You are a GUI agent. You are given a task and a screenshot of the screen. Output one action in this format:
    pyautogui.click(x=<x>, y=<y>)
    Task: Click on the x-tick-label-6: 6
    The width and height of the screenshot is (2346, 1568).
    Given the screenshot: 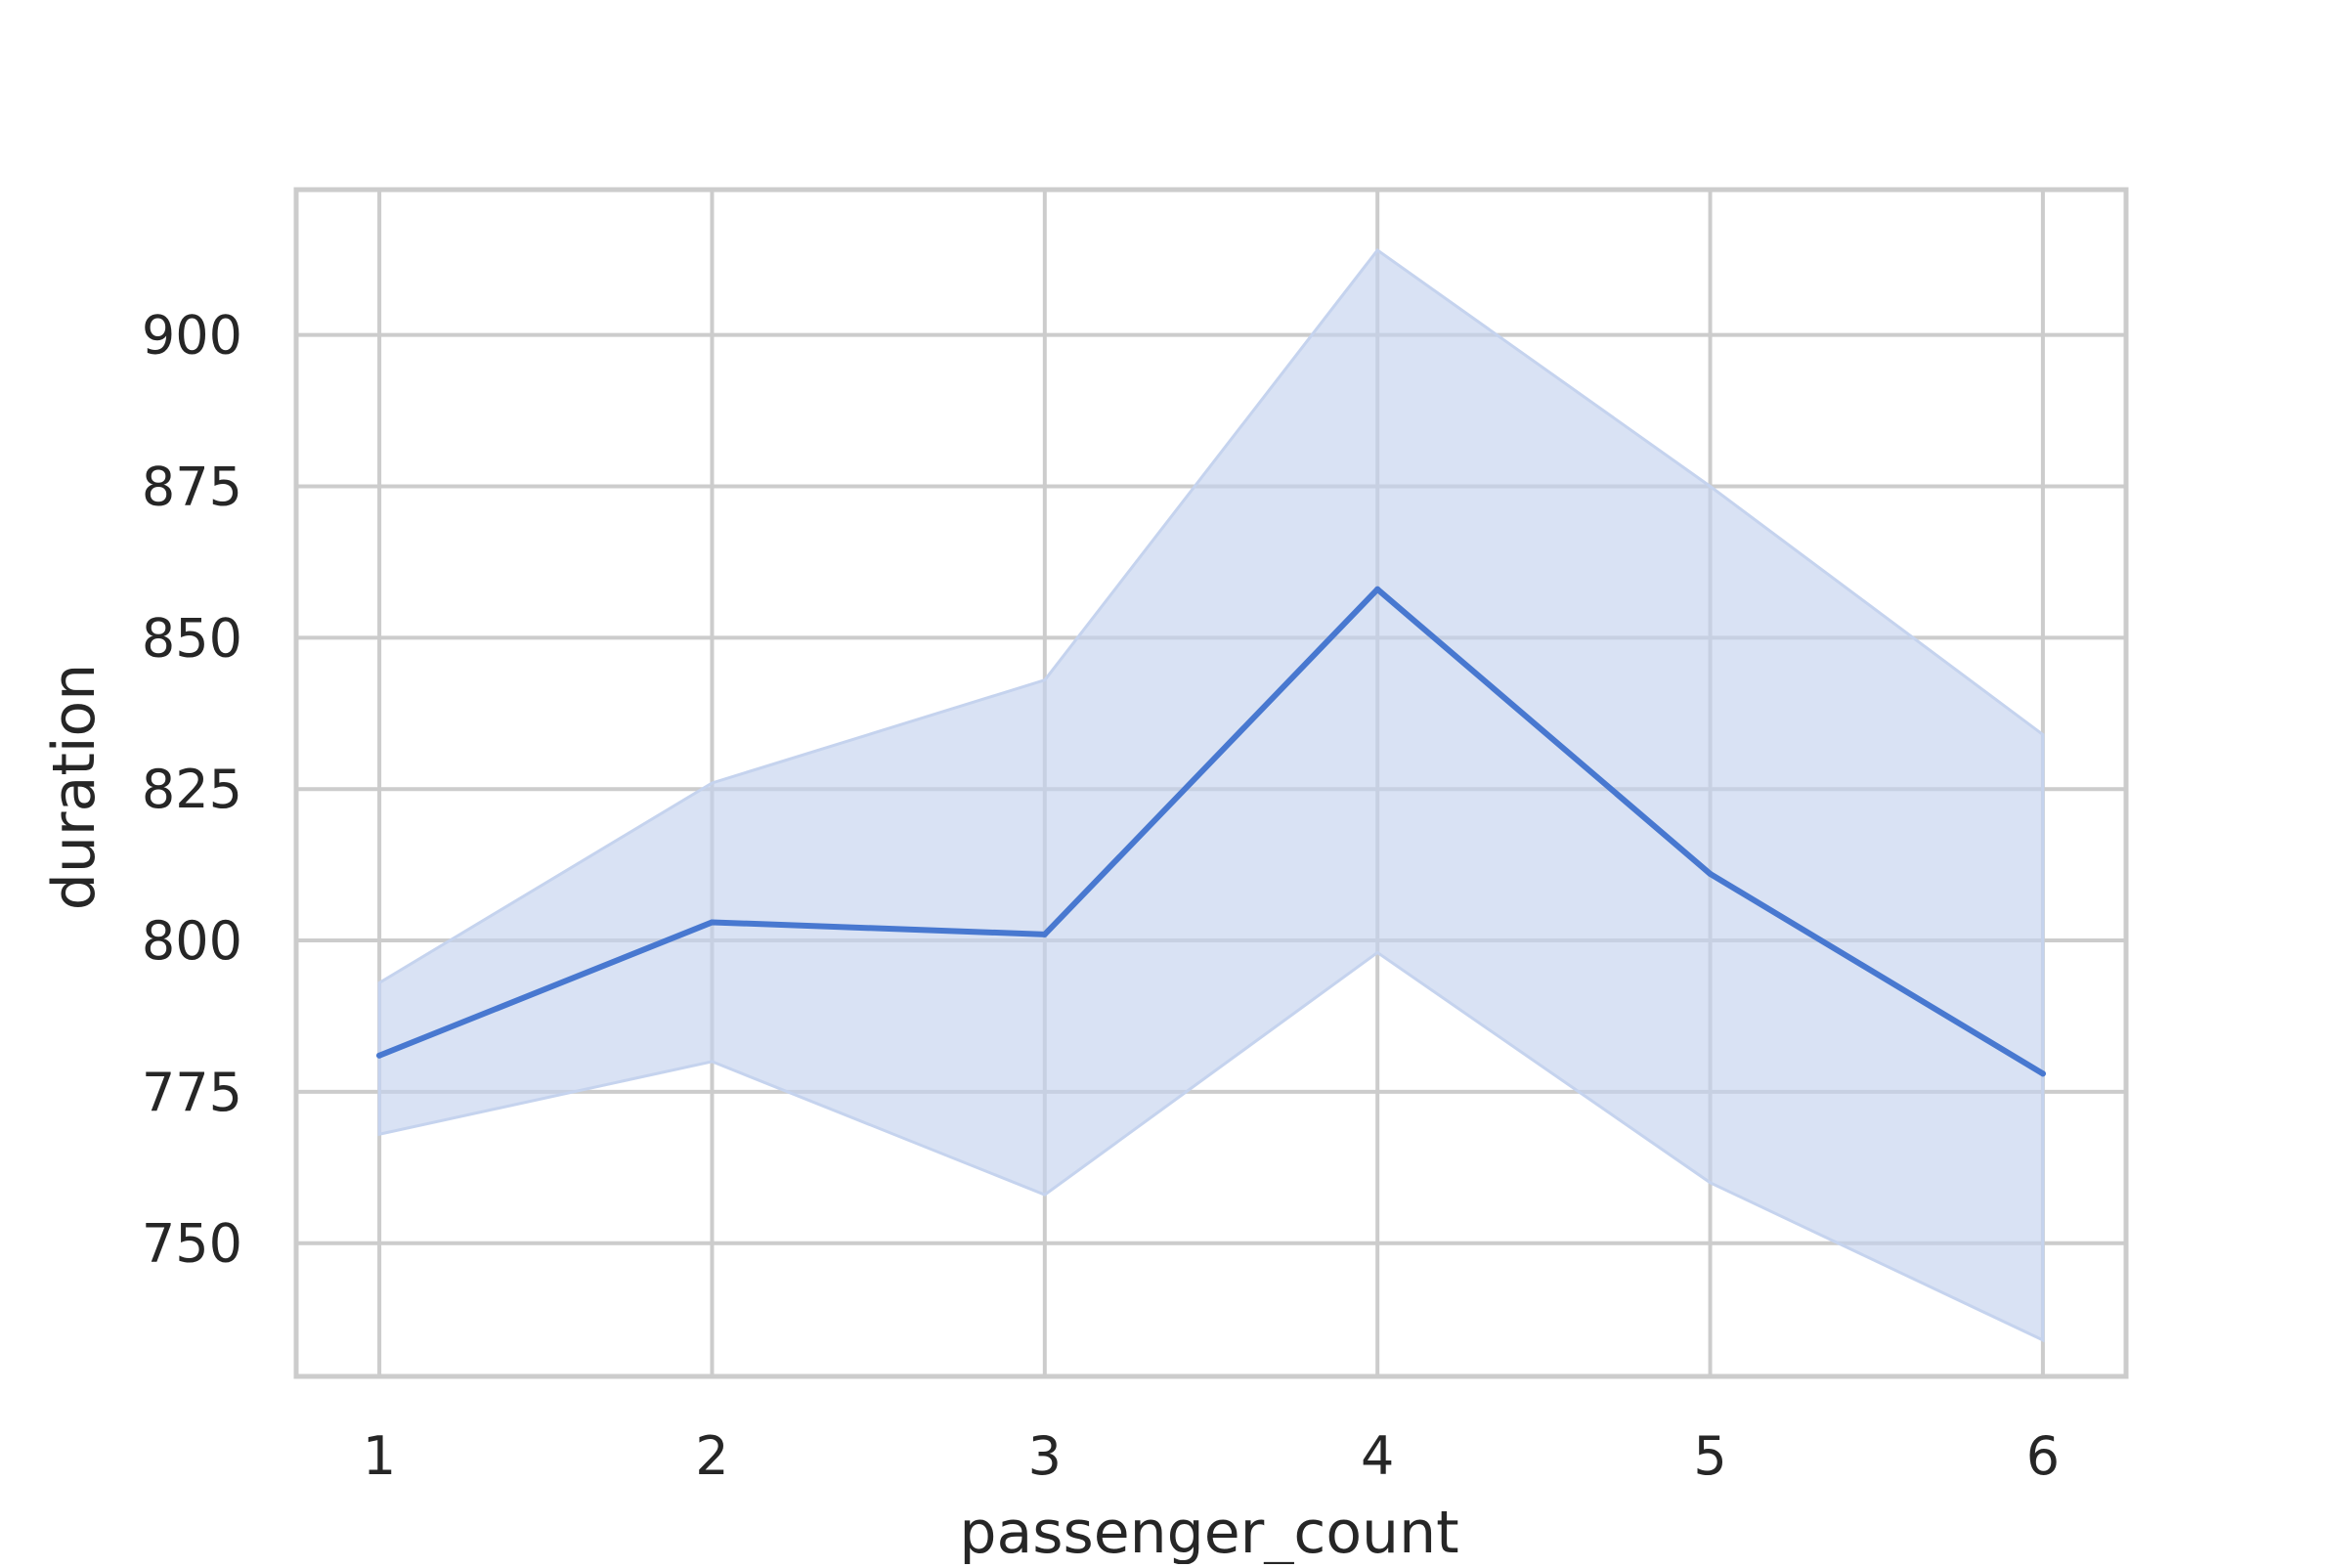 What is the action you would take?
    pyautogui.click(x=2043, y=1456)
    